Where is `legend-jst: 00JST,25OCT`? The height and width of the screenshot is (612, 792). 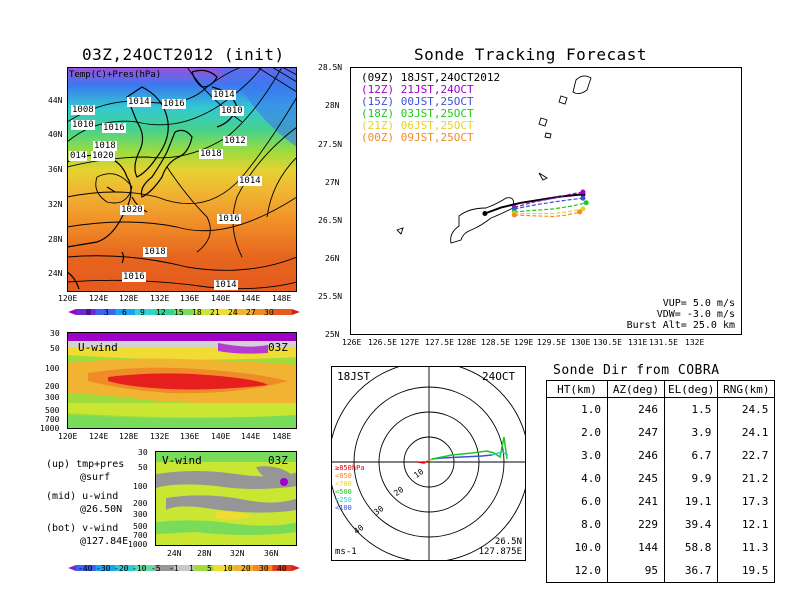 legend-jst: 00JST,25OCT is located at coordinates (437, 101).